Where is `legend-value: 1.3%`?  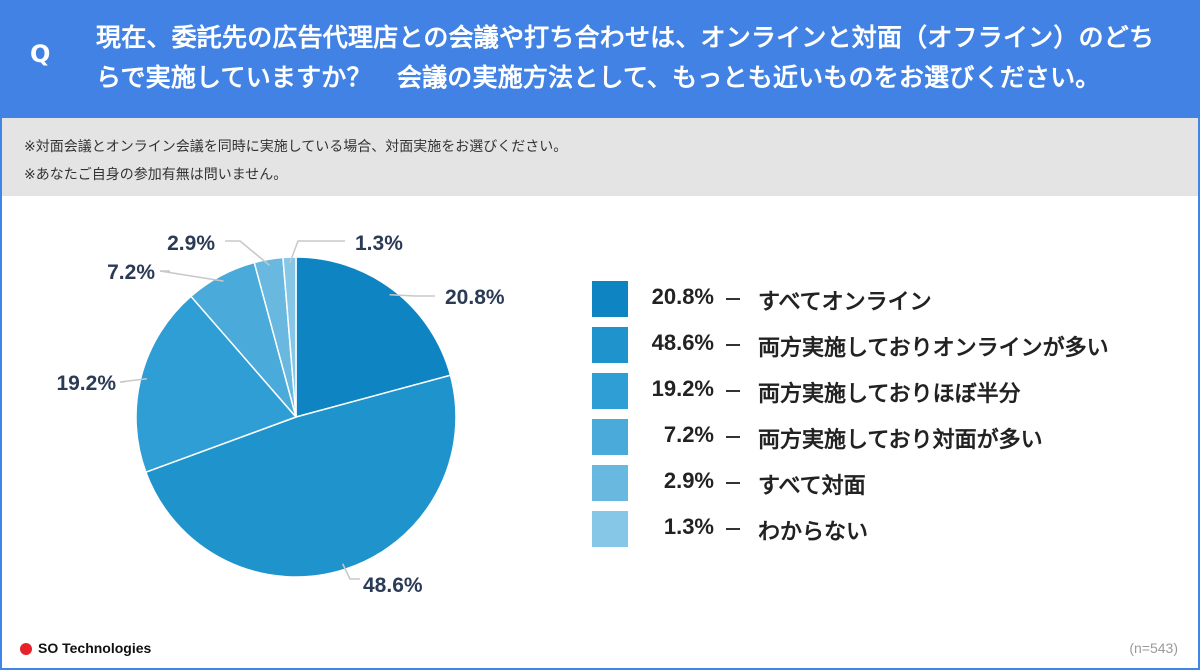
legend-value: 1.3% is located at coordinates (688, 526).